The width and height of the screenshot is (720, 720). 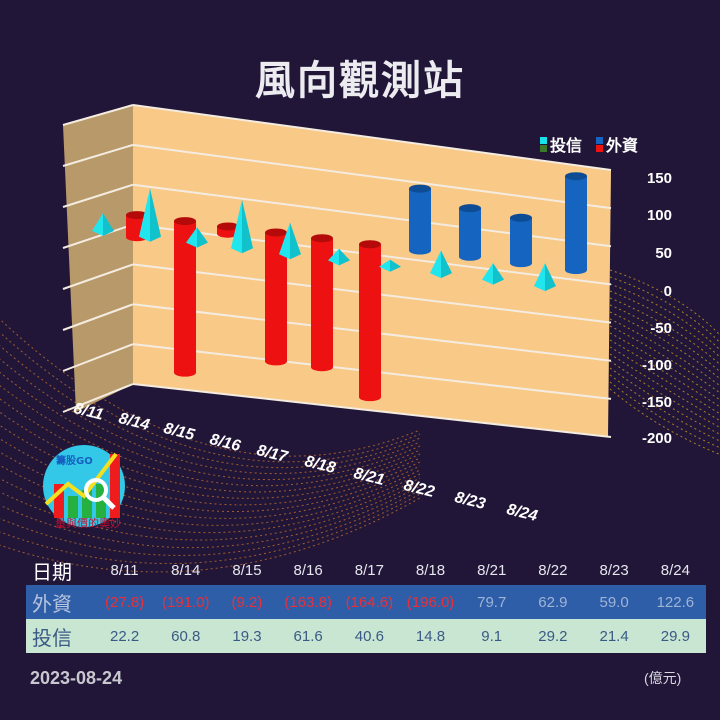 I want to click on table-cell: 8/16, so click(x=308, y=570).